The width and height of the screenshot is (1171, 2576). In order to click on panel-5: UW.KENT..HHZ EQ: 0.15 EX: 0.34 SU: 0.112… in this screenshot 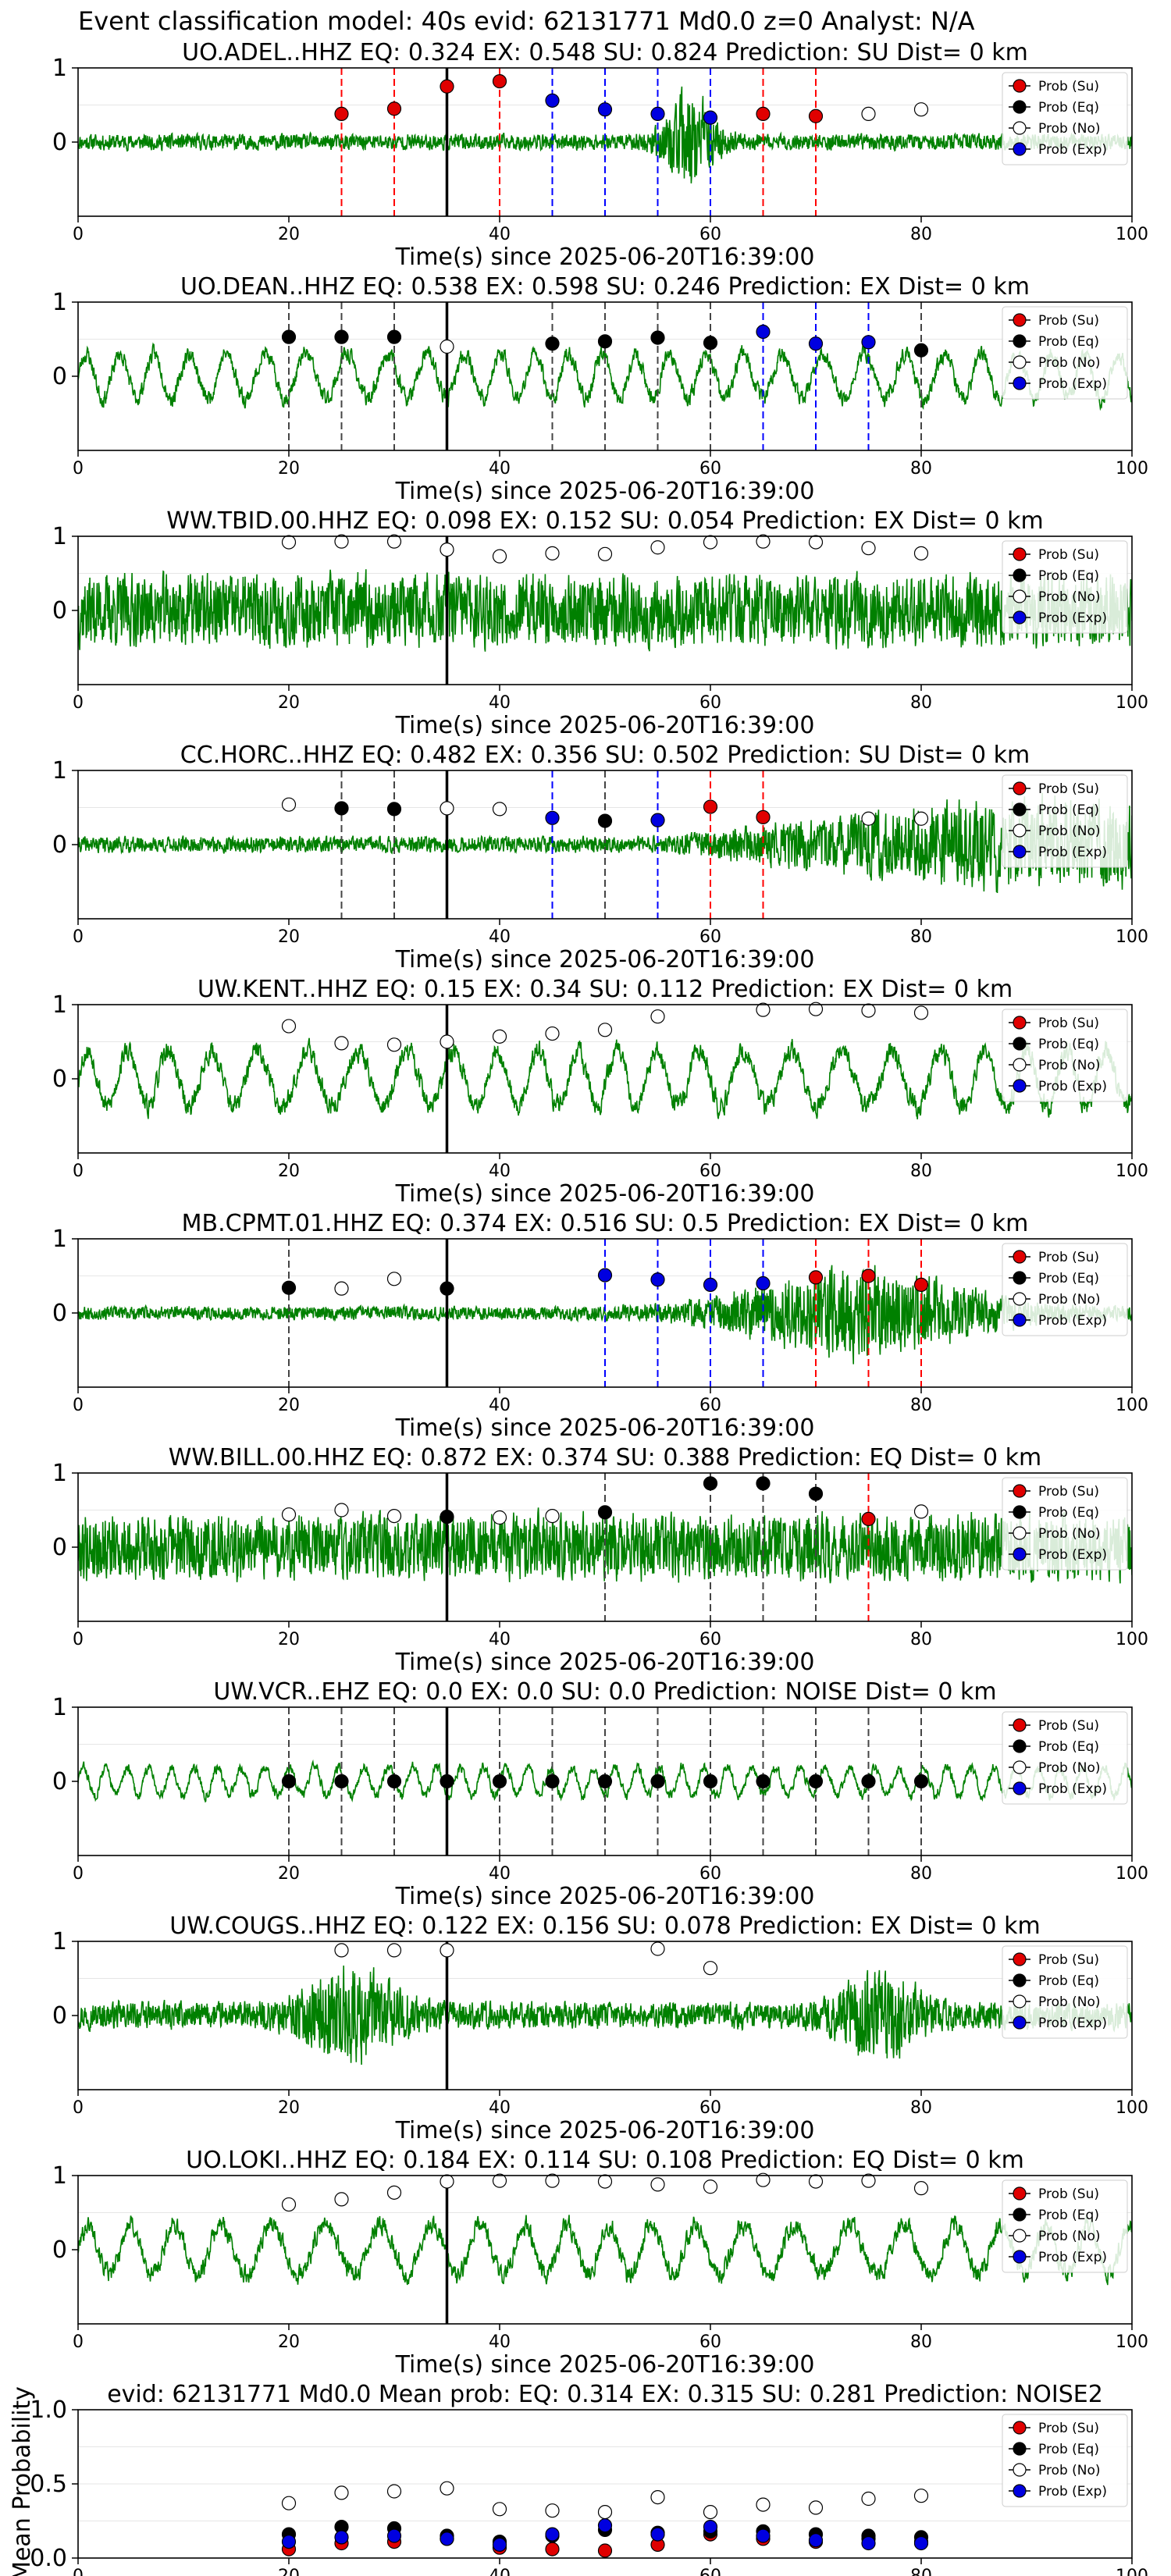, I will do `click(600, 1092)`.